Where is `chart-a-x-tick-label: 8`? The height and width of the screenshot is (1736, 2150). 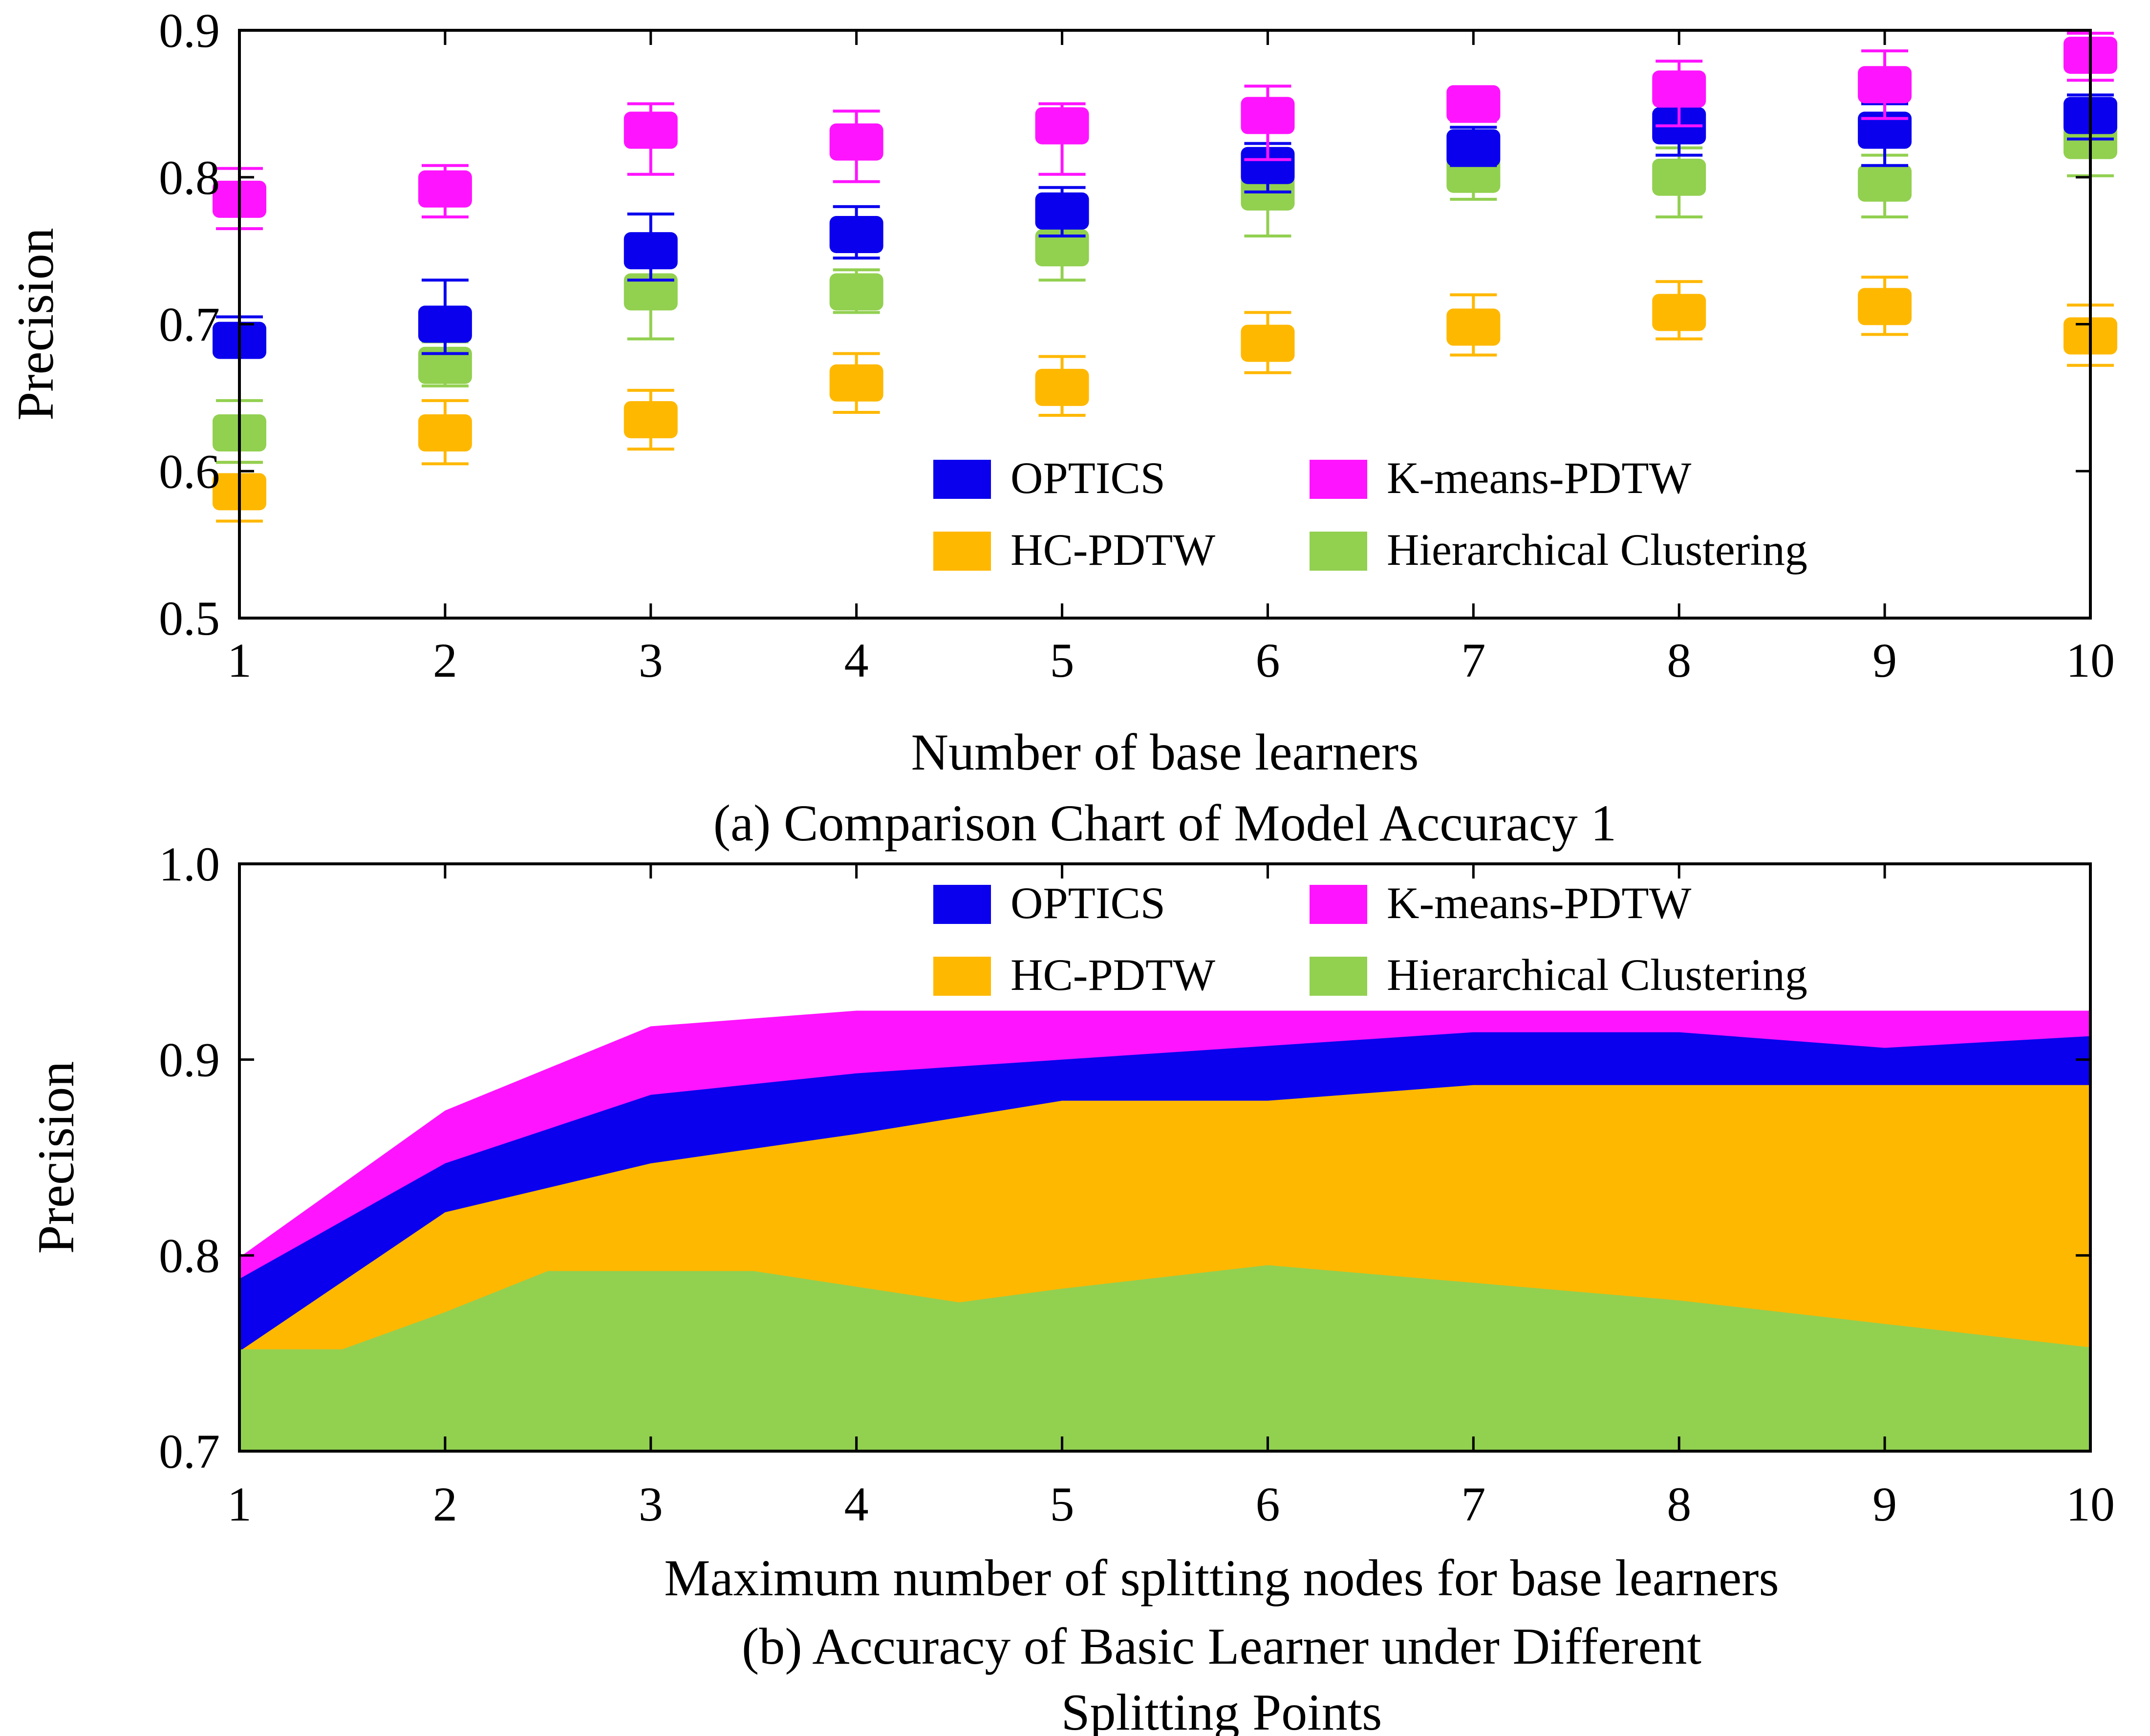
chart-a-x-tick-label: 8 is located at coordinates (1679, 660).